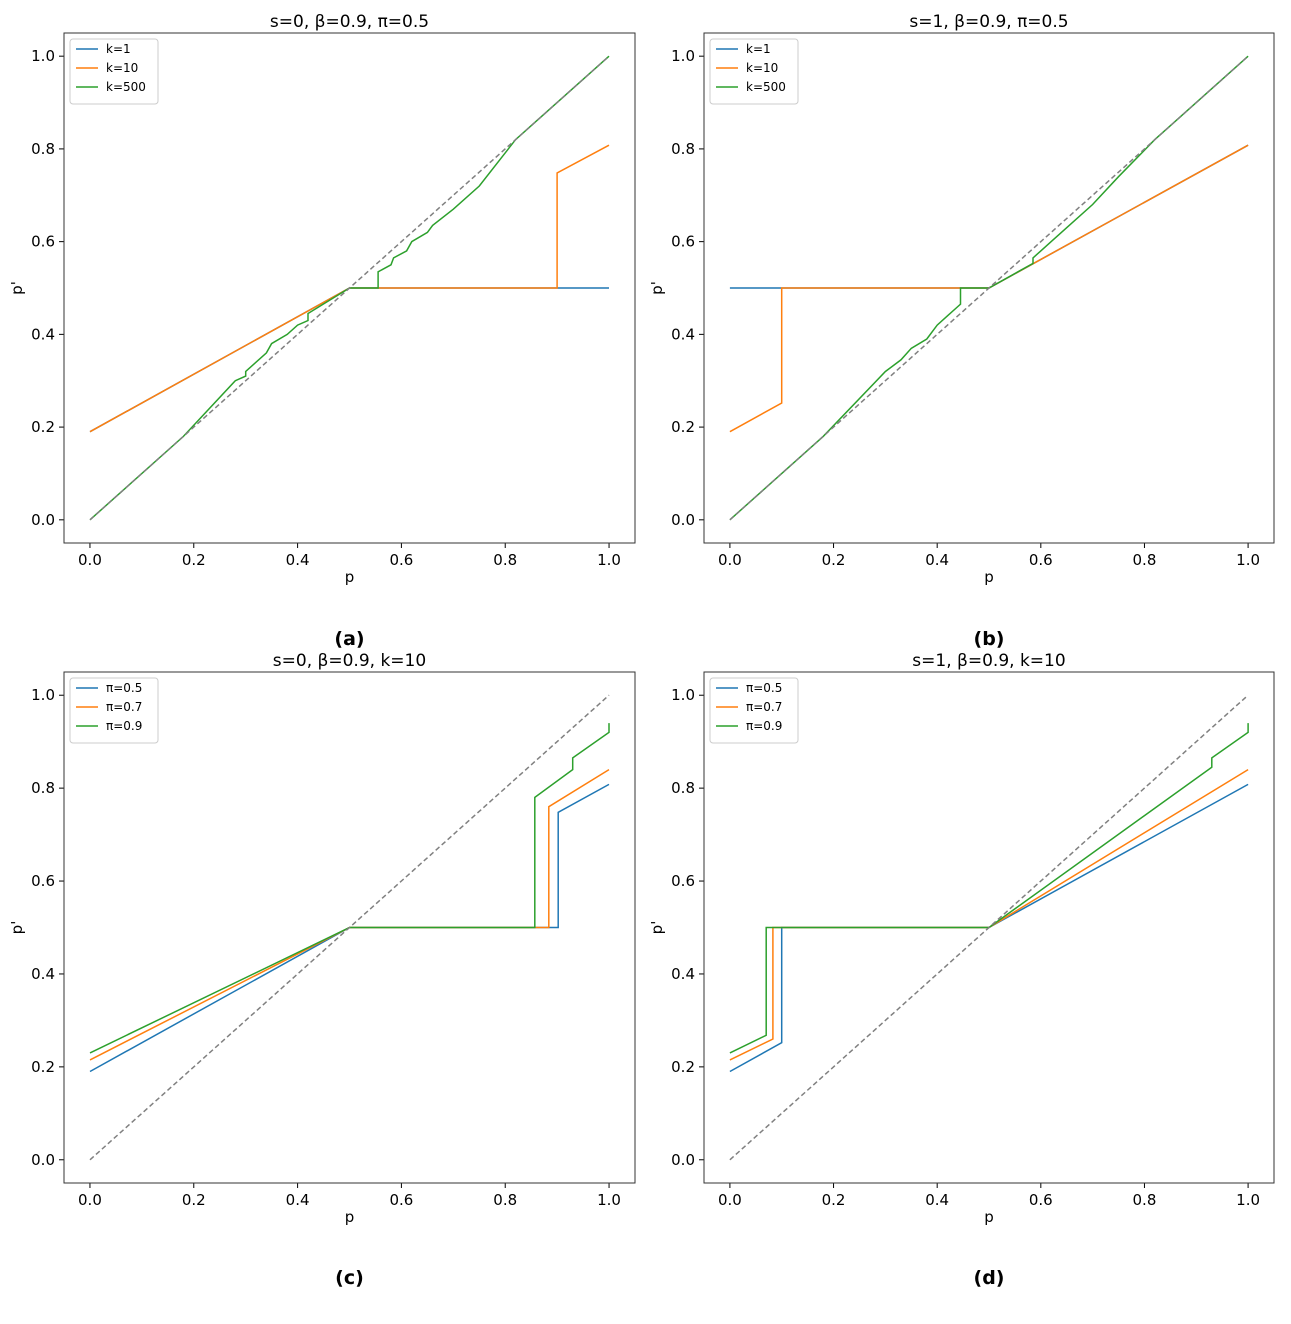 This screenshot has width=1291, height=1324. I want to click on subplot-title: s=1, β=0.9, π=0.5, so click(988, 22).